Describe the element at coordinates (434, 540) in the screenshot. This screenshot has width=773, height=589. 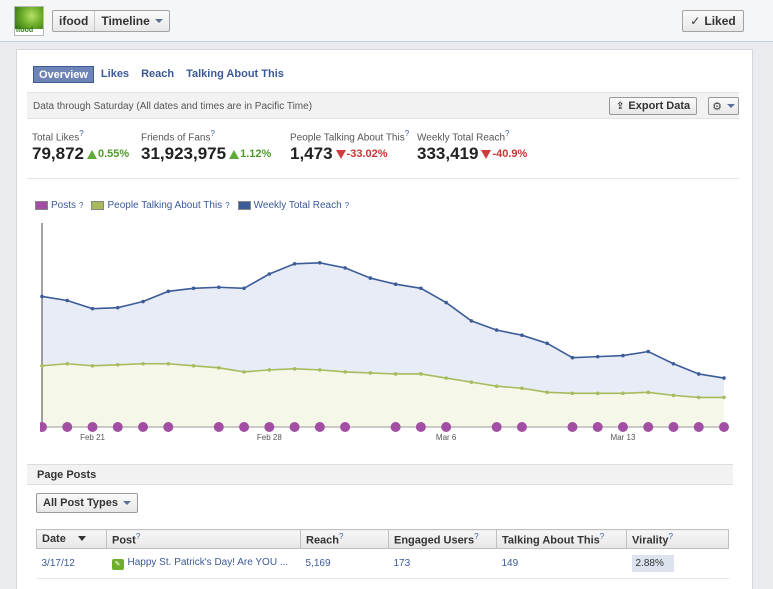
I see `column-label: Engaged Users` at that location.